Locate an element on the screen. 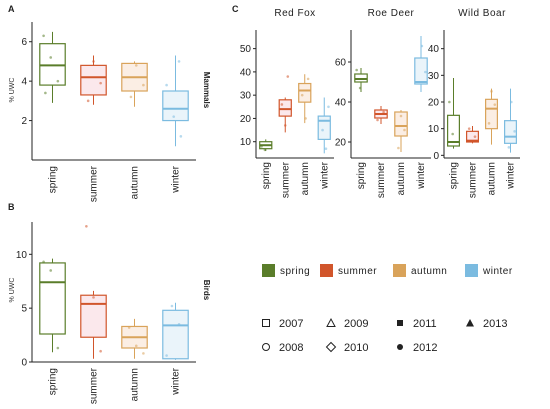  legend-year-2008: 2008 is located at coordinates (282, 348).